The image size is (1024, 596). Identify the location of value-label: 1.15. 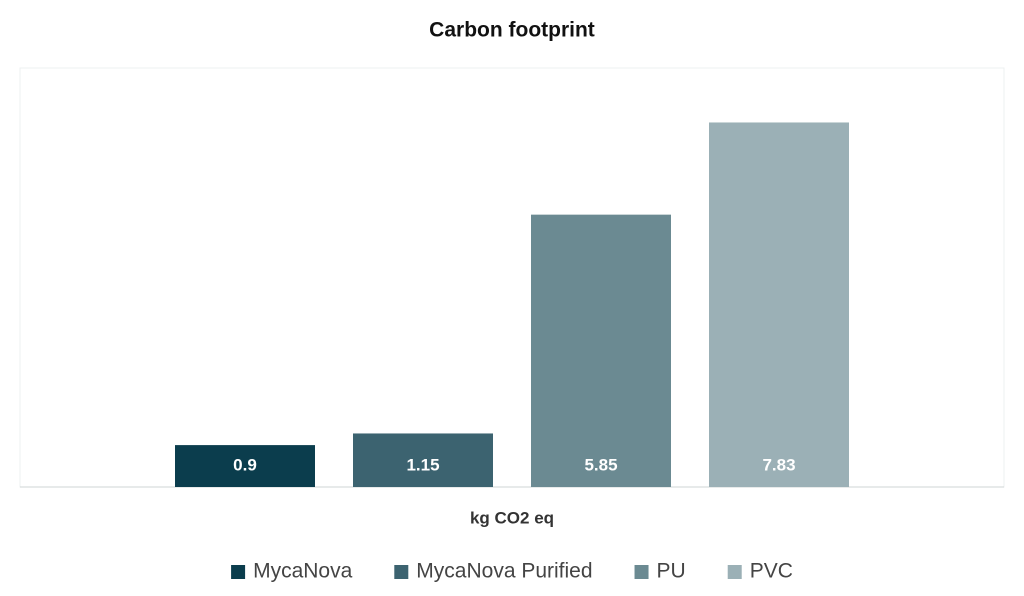
(422, 464).